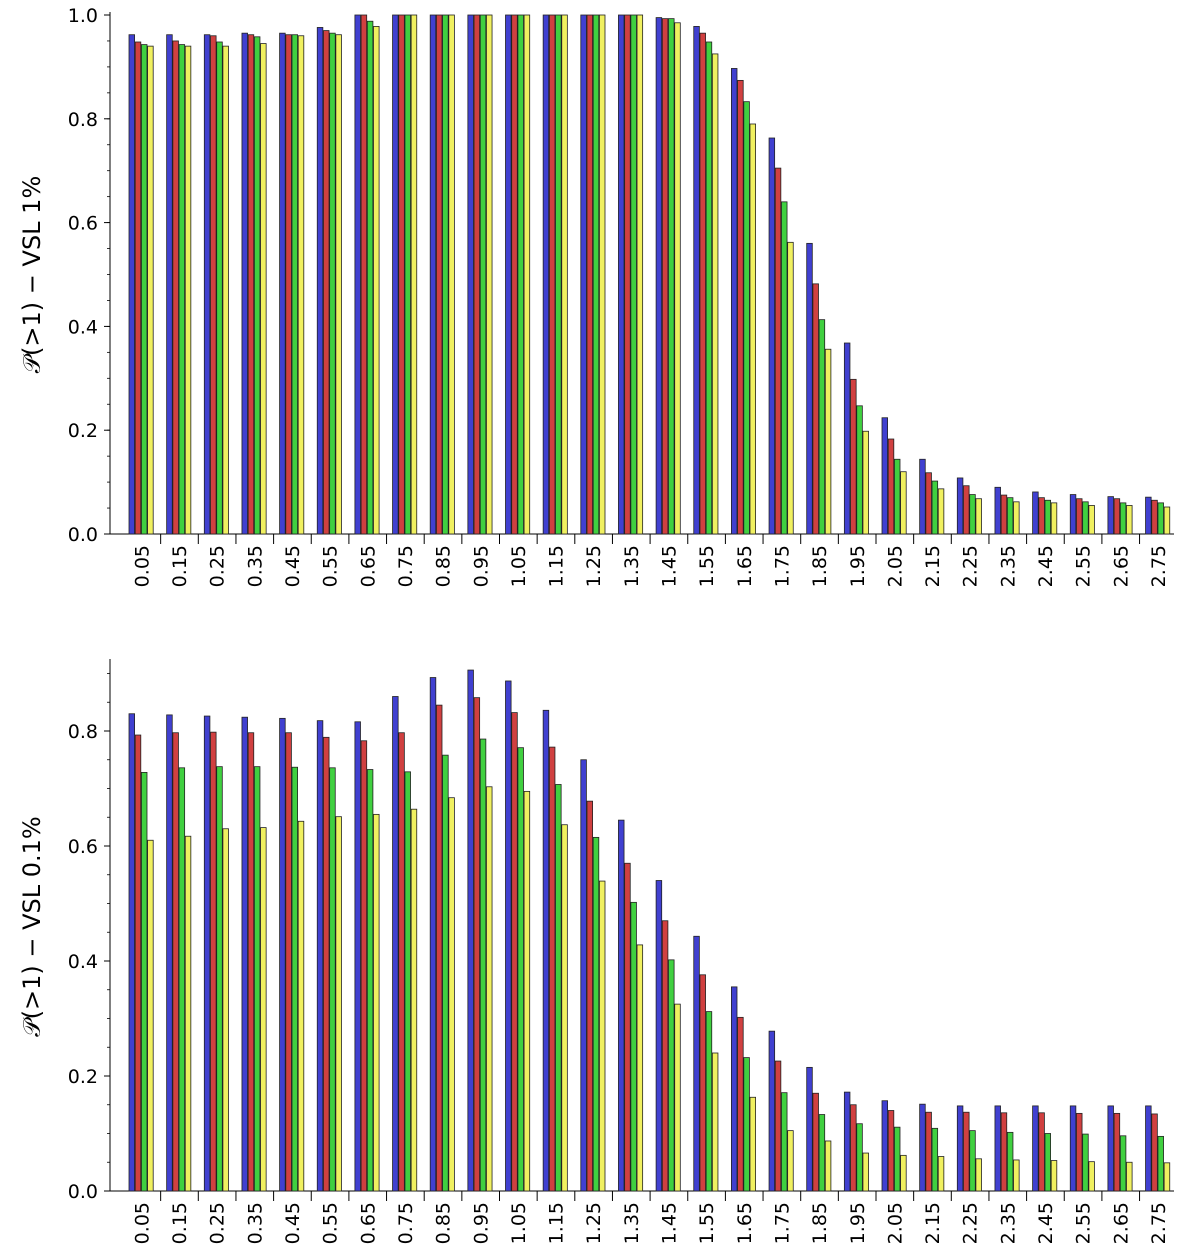  What do you see at coordinates (552, 274) in the screenshot?
I see `bar-s1-1.15` at bounding box center [552, 274].